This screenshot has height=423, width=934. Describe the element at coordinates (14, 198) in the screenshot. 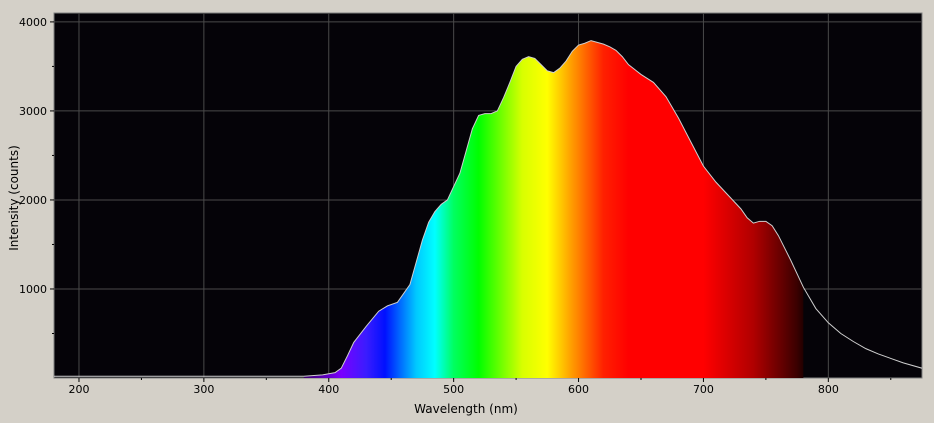

I see `y-axis-label: Intensity (counts)` at that location.